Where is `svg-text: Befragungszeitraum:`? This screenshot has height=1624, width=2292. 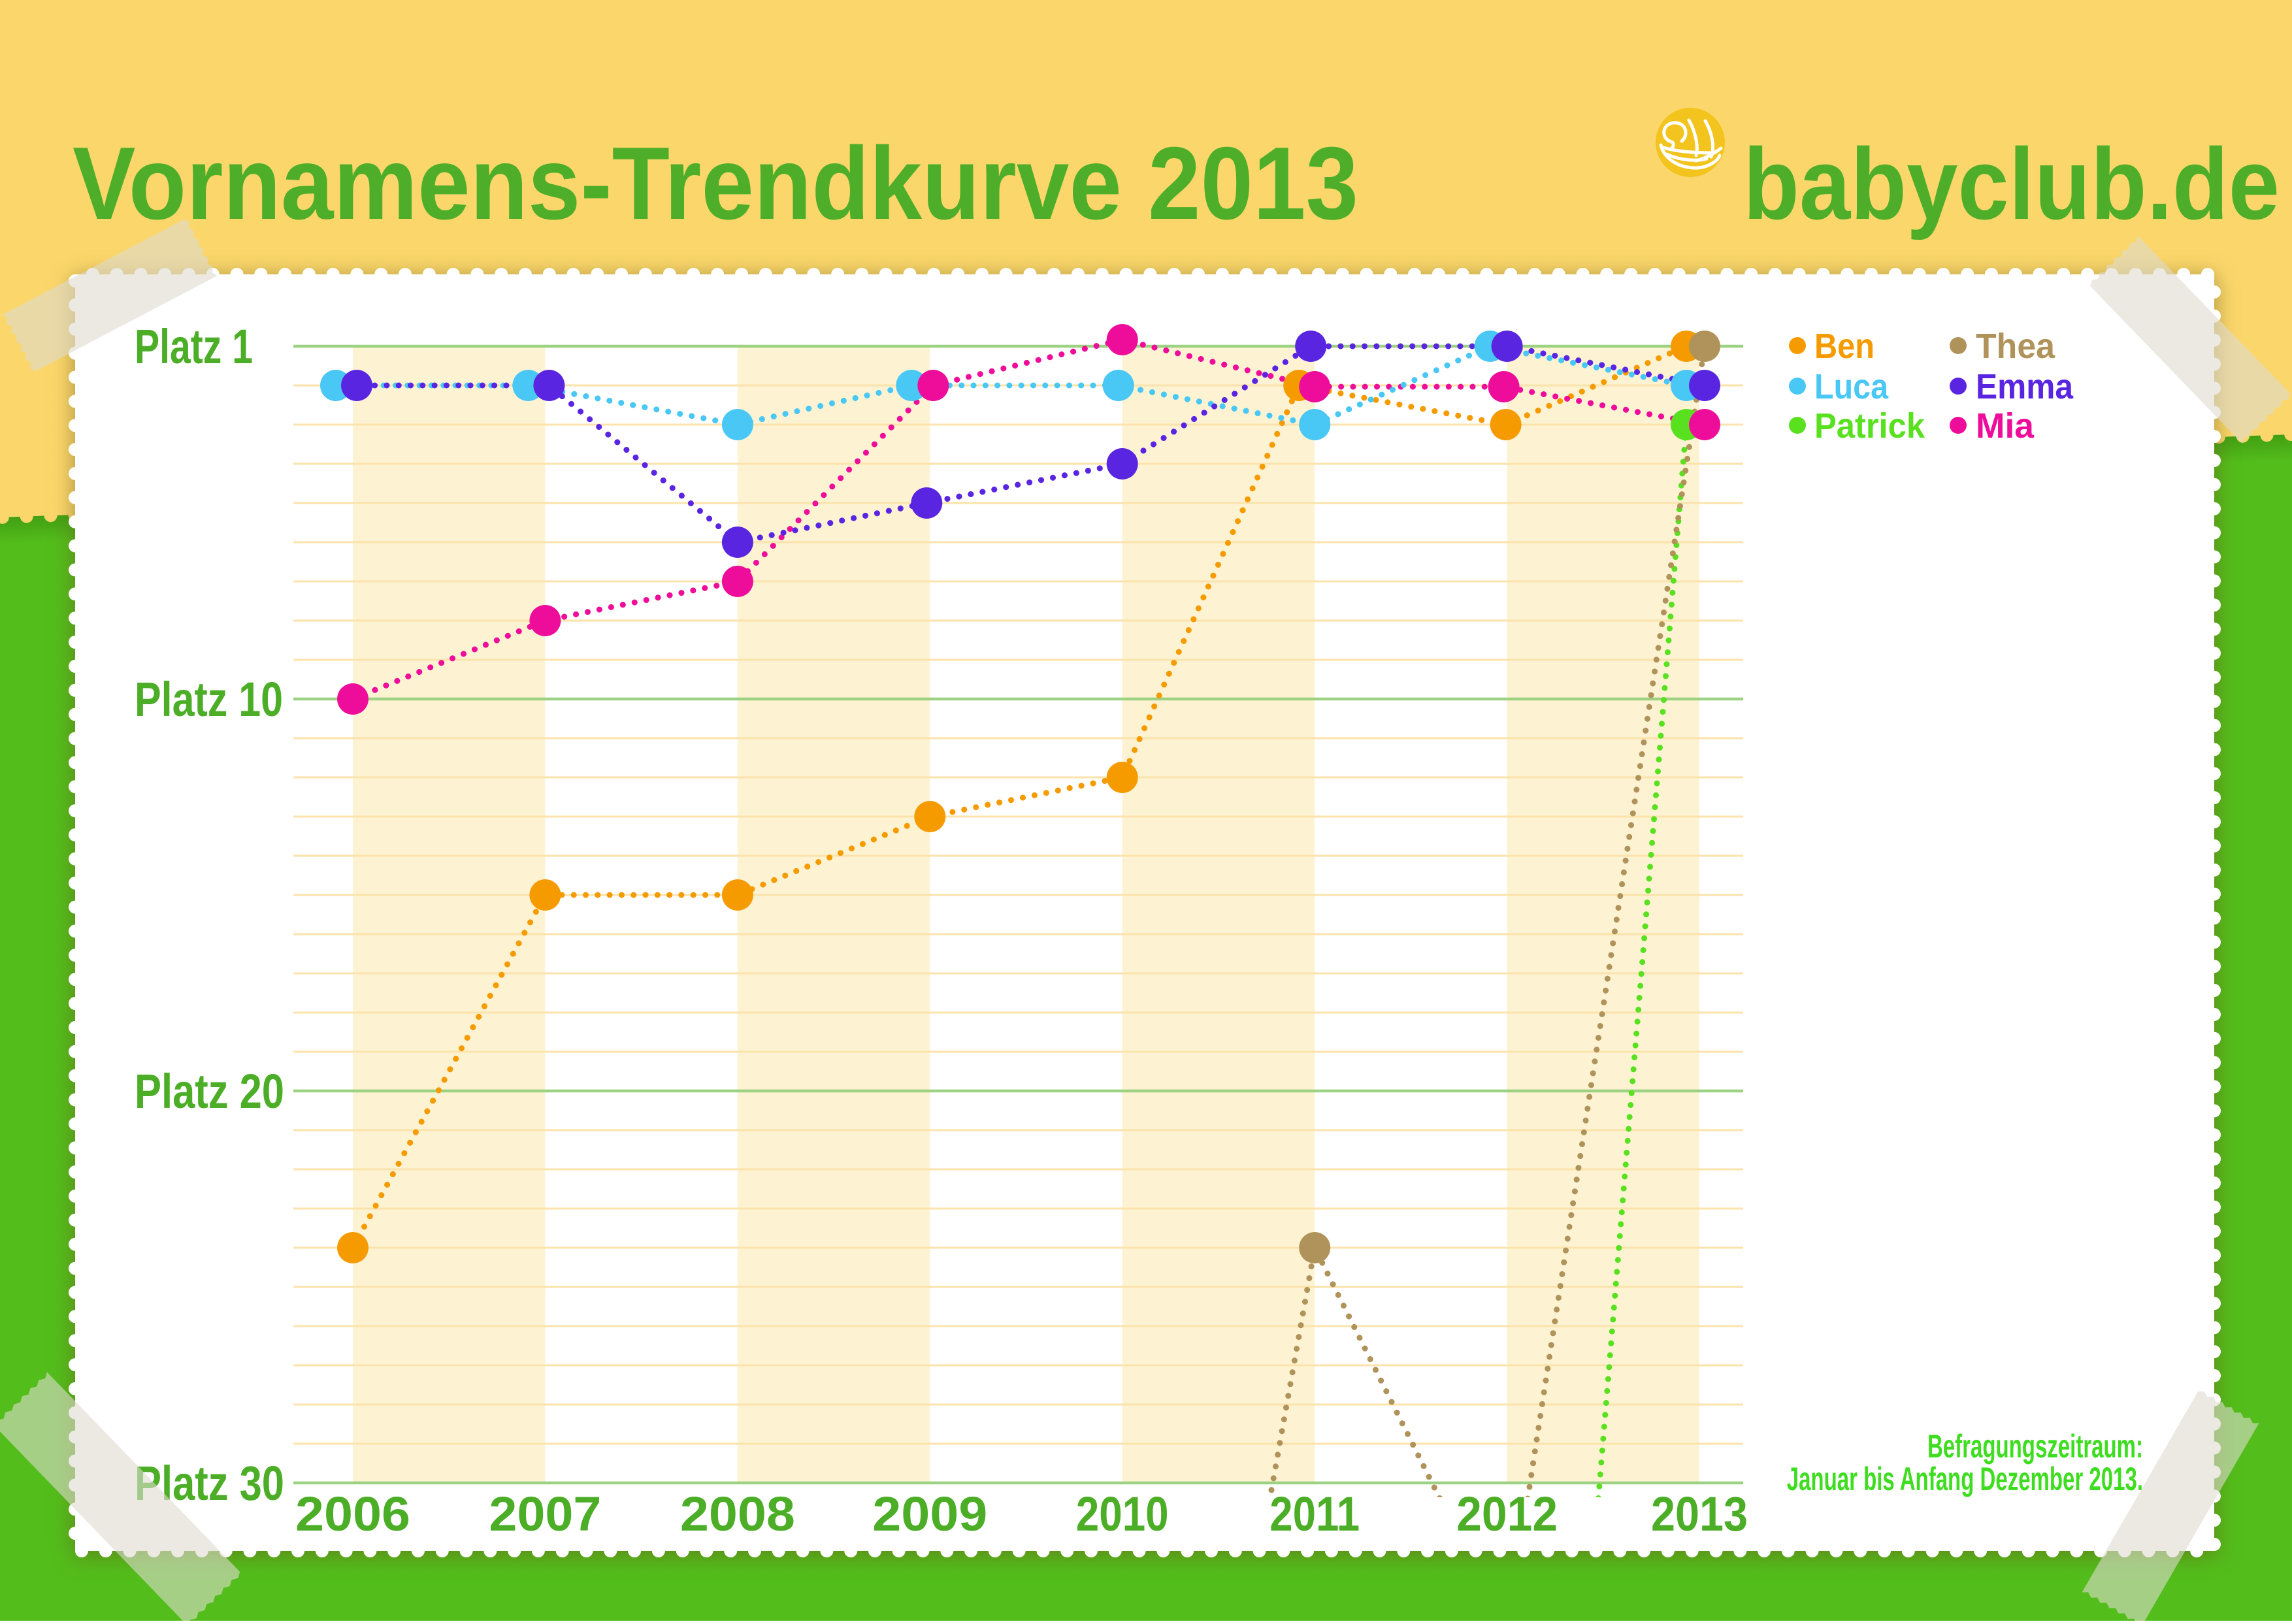
svg-text: Befragungszeitraum: is located at coordinates (2035, 1446).